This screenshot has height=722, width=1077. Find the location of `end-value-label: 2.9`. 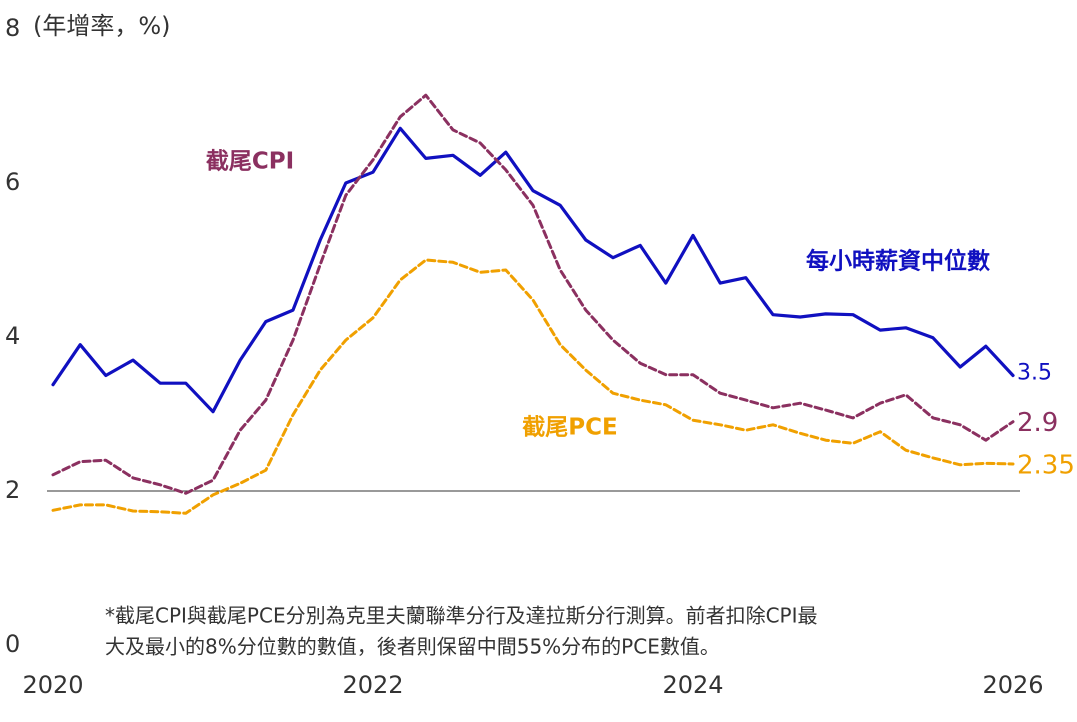

end-value-label: 2.9 is located at coordinates (1037, 423).